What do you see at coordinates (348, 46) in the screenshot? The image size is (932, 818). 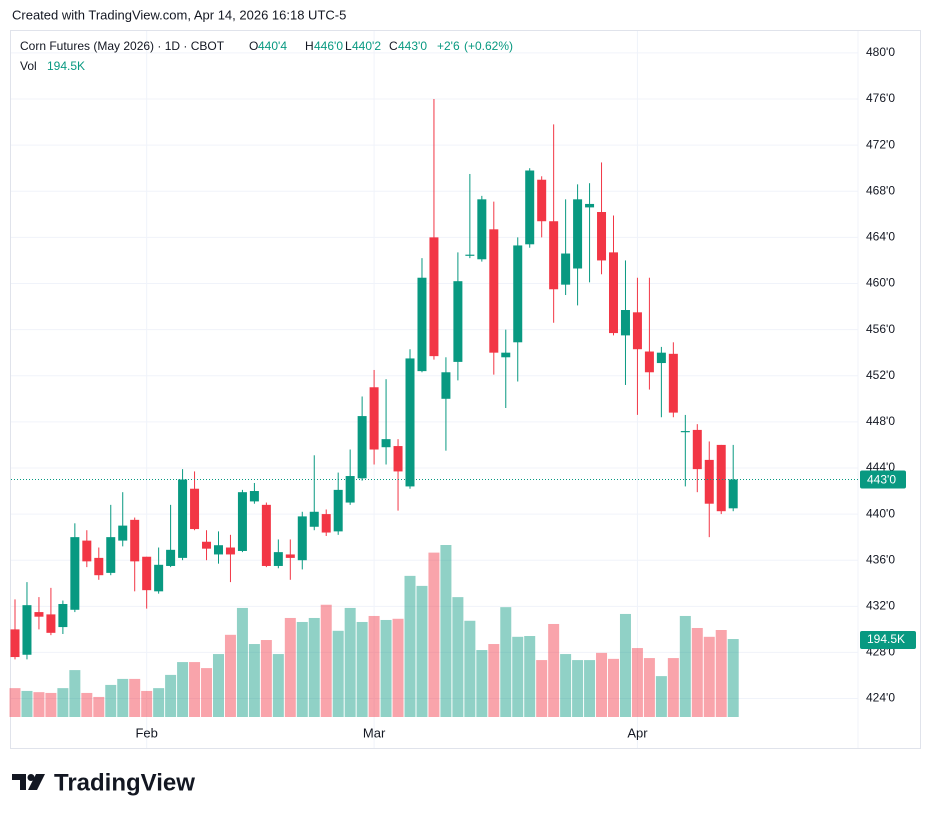 I see `legend-key: L` at bounding box center [348, 46].